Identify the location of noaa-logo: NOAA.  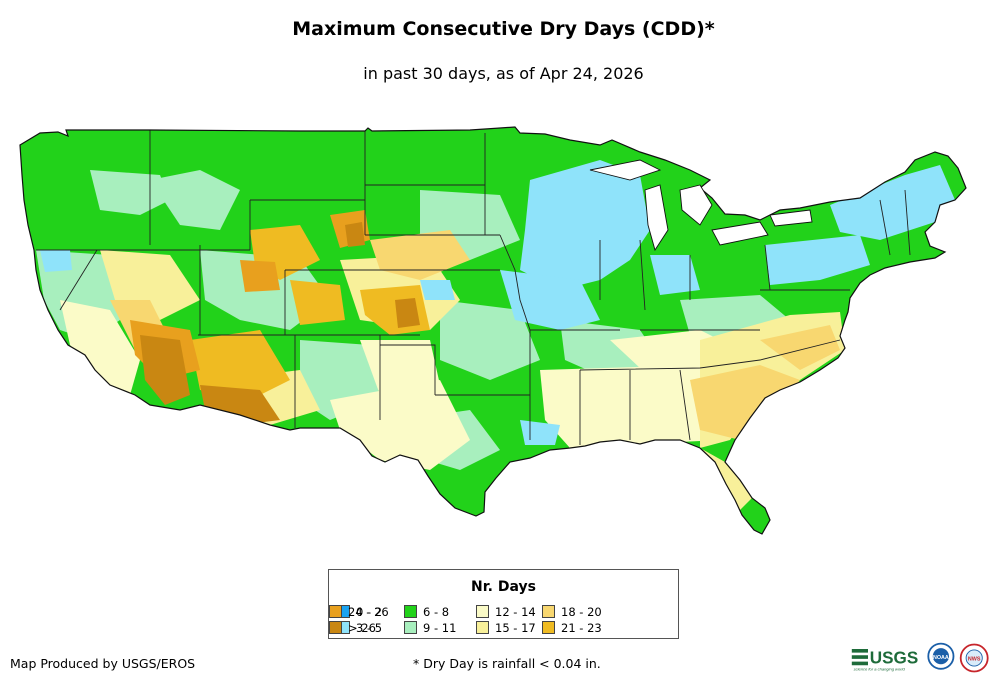
(941, 656).